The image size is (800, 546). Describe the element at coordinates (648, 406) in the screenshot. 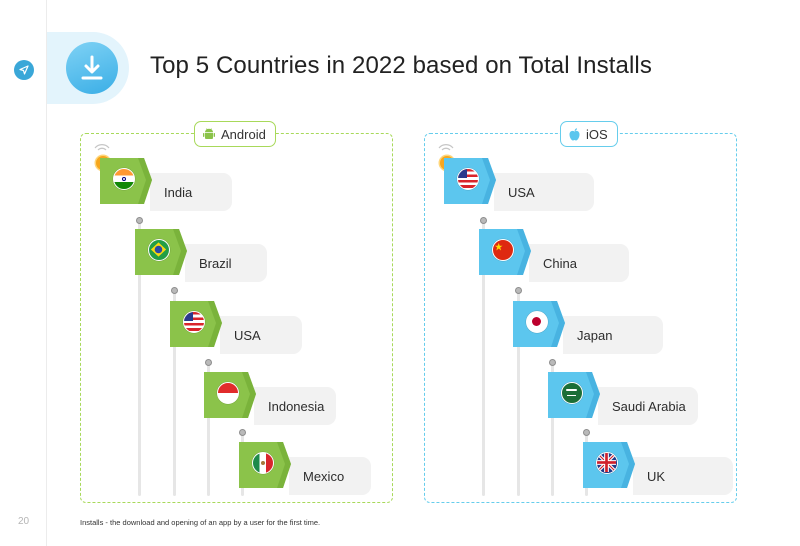

I see `country-label: Saudi Arabia` at that location.